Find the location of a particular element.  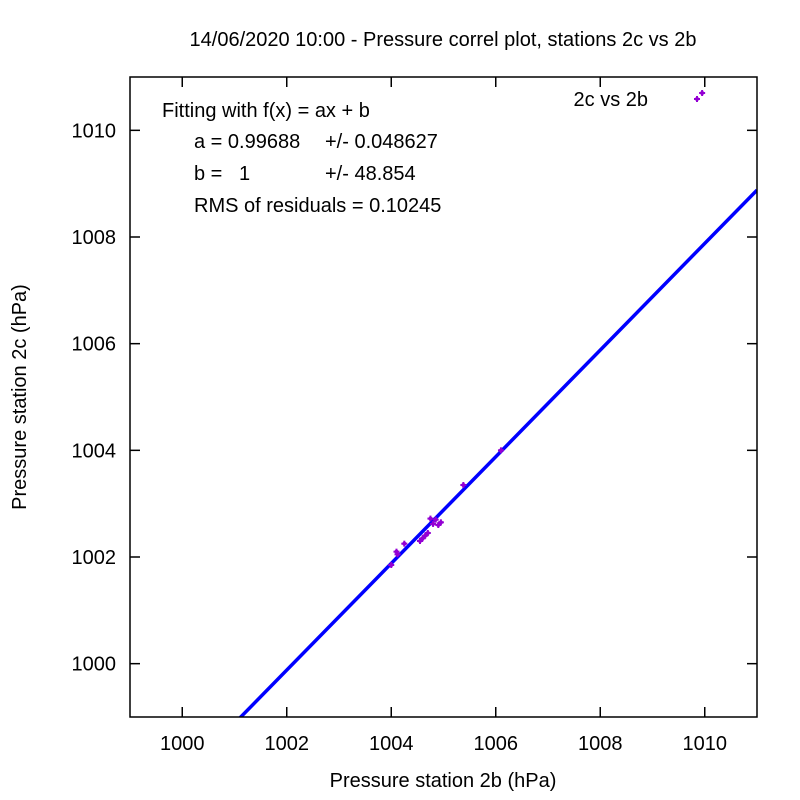

fit-b-text: b = 1 is located at coordinates (222, 174).